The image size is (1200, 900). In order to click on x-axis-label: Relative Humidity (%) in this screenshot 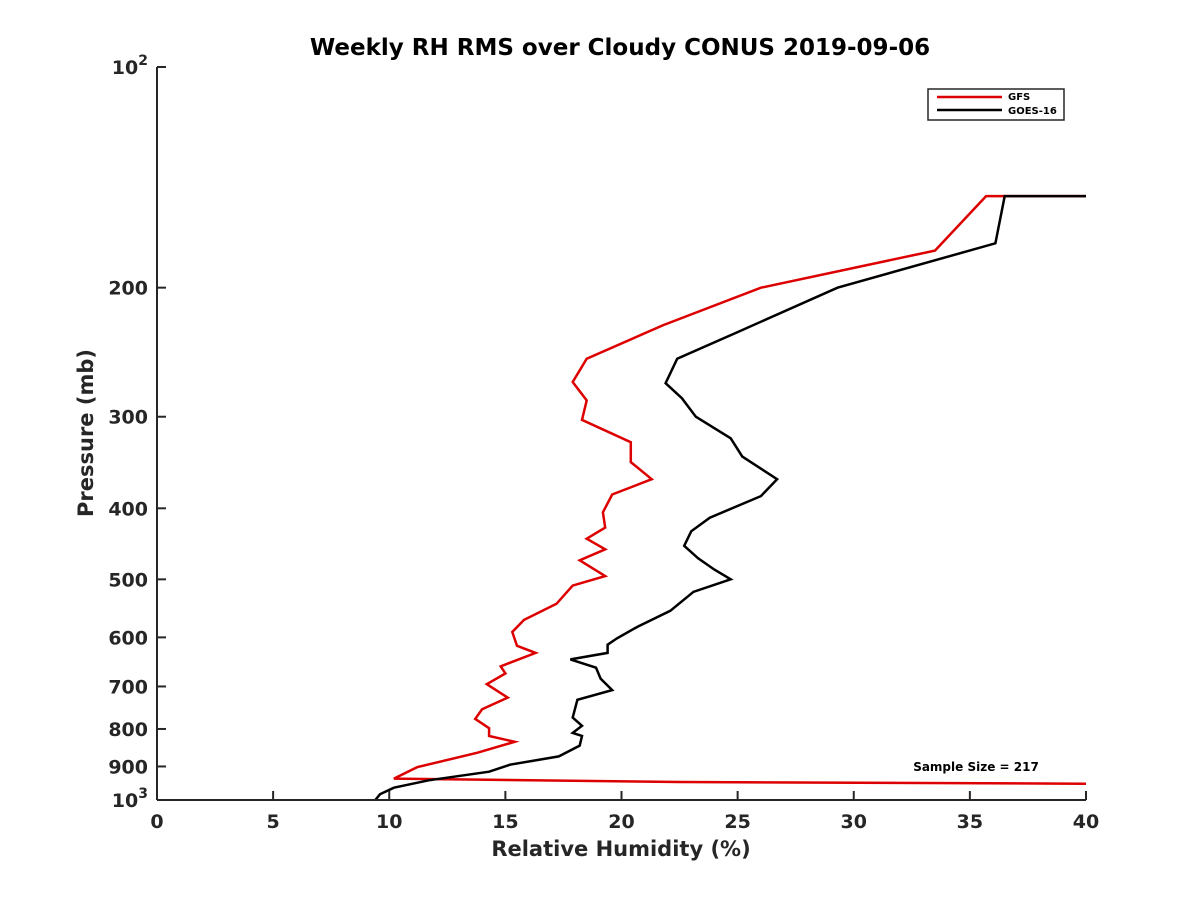, I will do `click(620, 849)`.